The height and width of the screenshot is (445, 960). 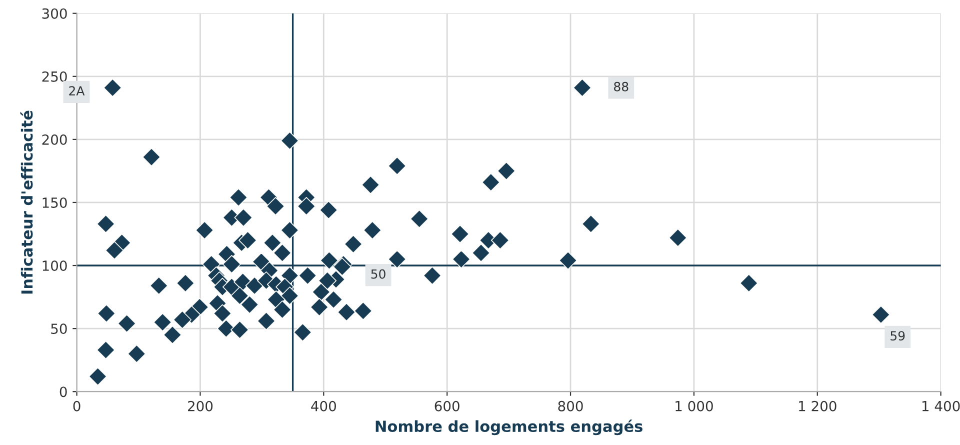 I want to click on annotation: 88, so click(x=621, y=87).